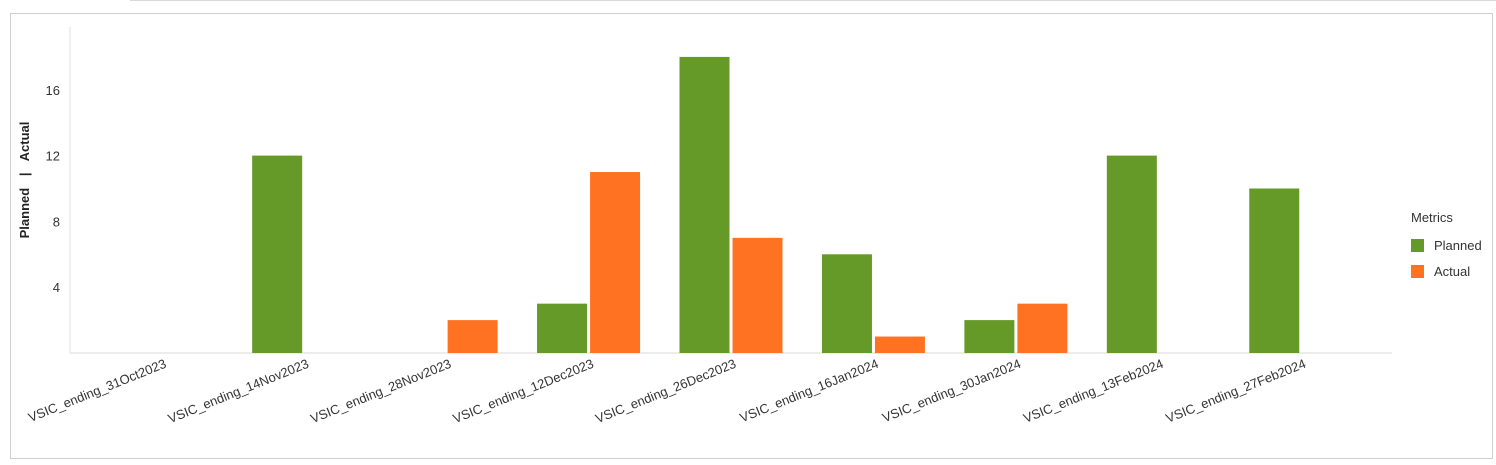  Describe the element at coordinates (1417, 245) in the screenshot. I see `legend-swatch-planned` at that location.